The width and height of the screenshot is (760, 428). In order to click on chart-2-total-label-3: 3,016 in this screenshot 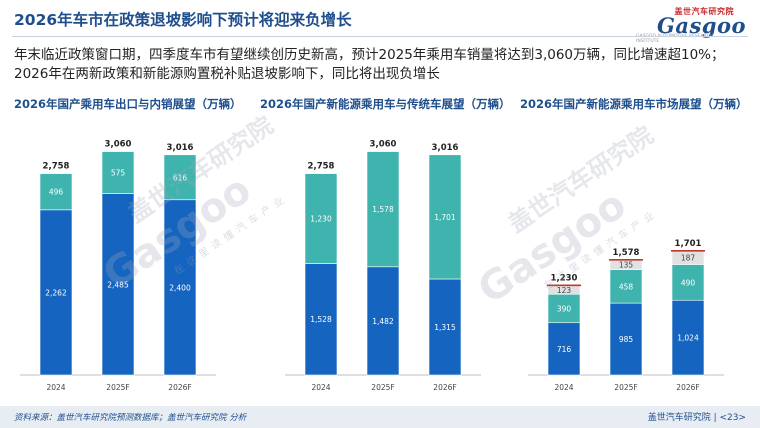, I will do `click(445, 148)`.